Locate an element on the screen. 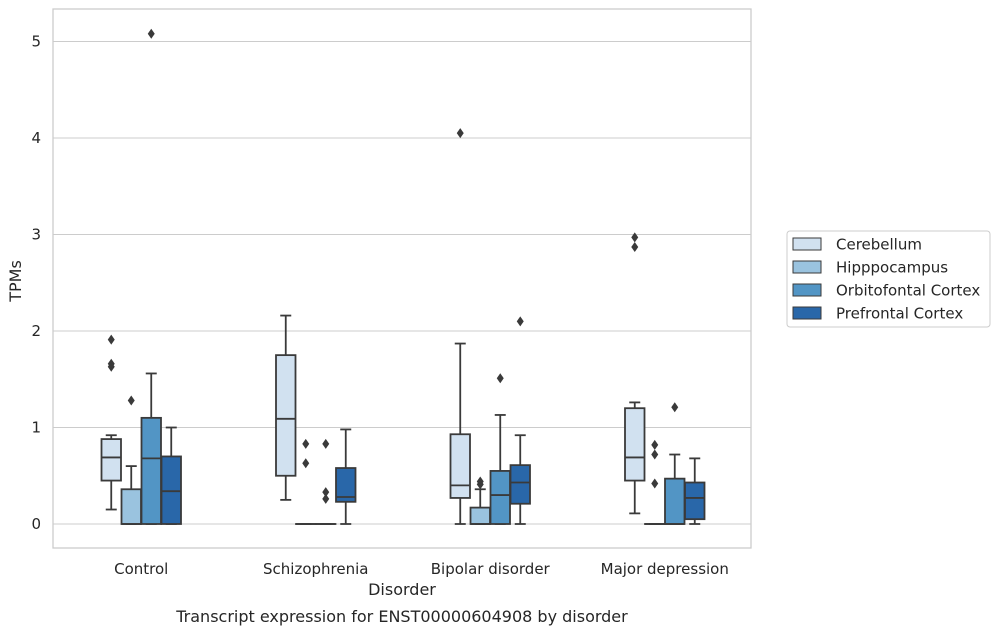  legend-label: Prefrontal Cortex is located at coordinates (899, 314).